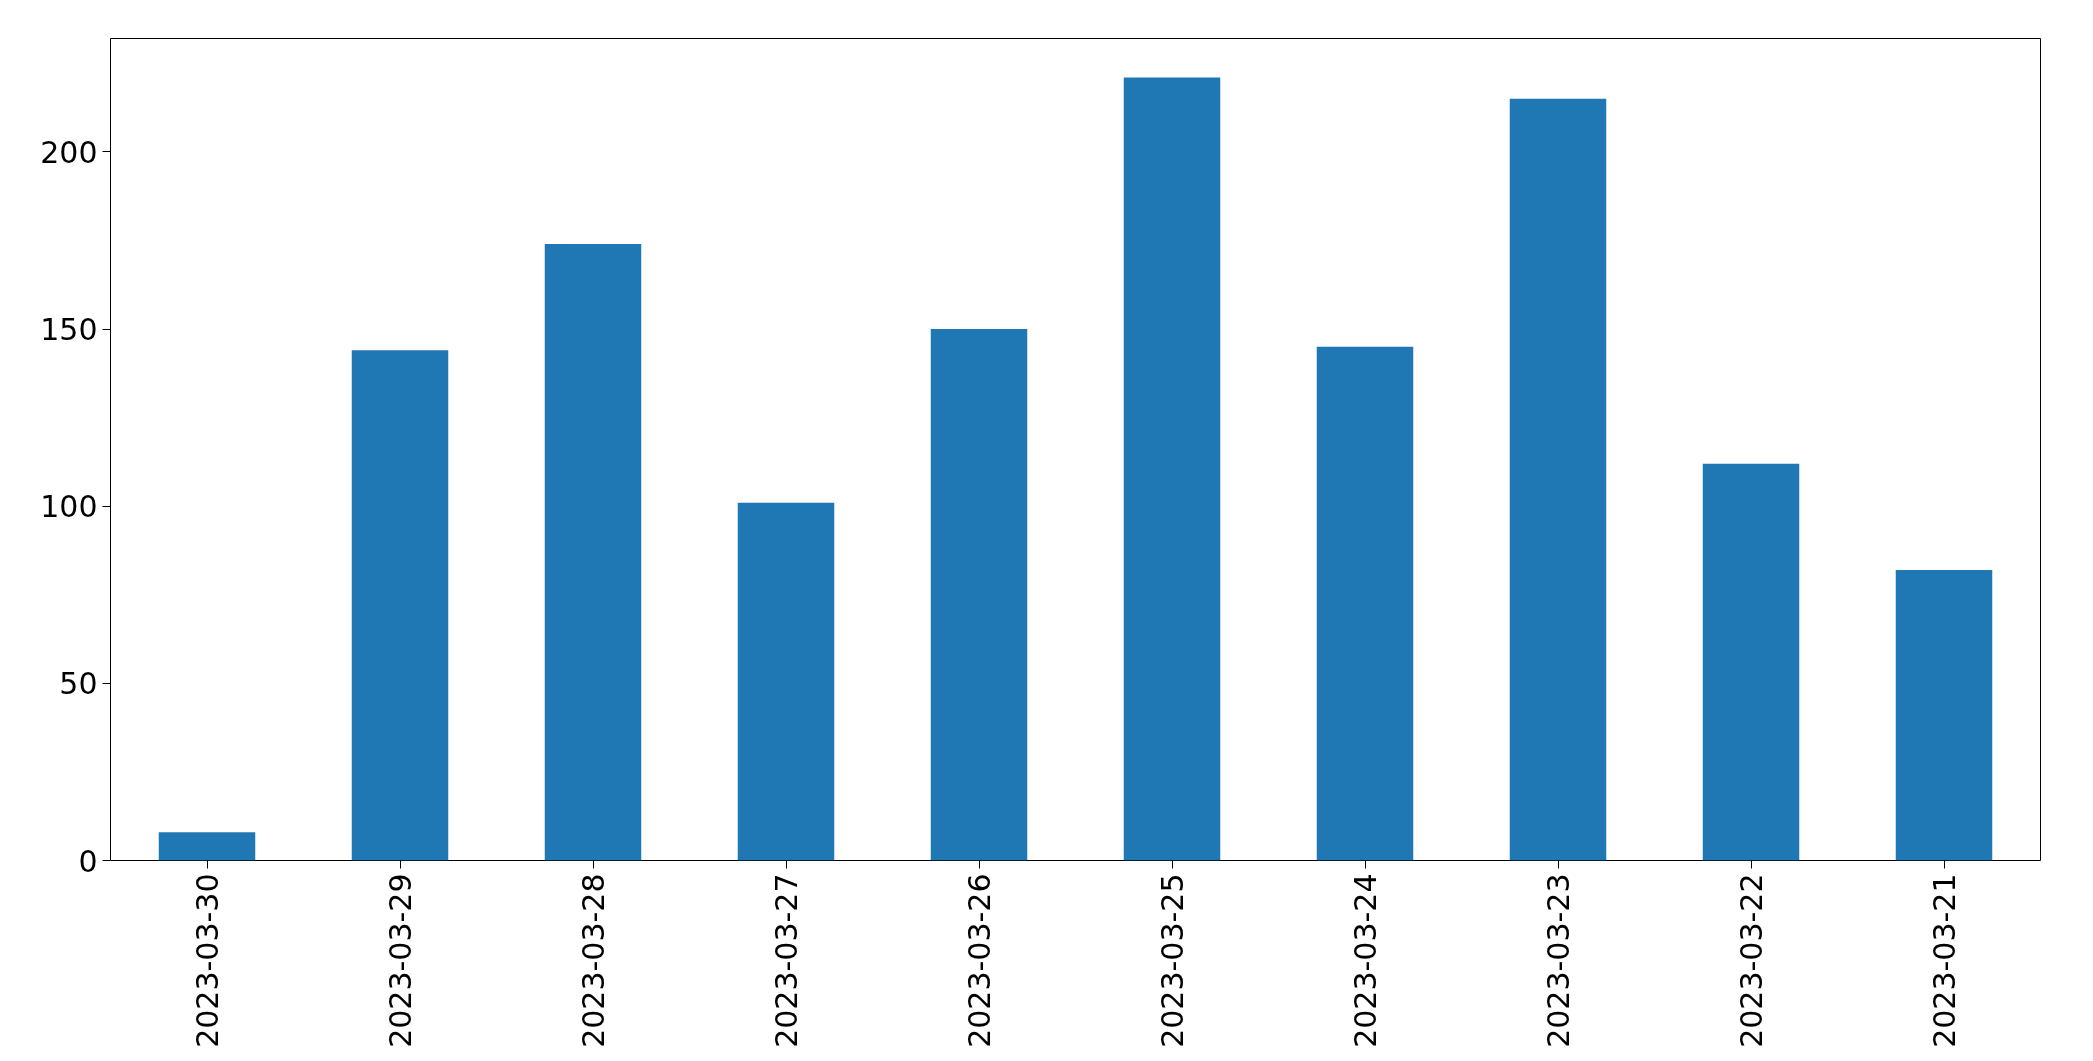  Describe the element at coordinates (1558, 960) in the screenshot. I see `x-tick-label: 2023-03-23` at that location.